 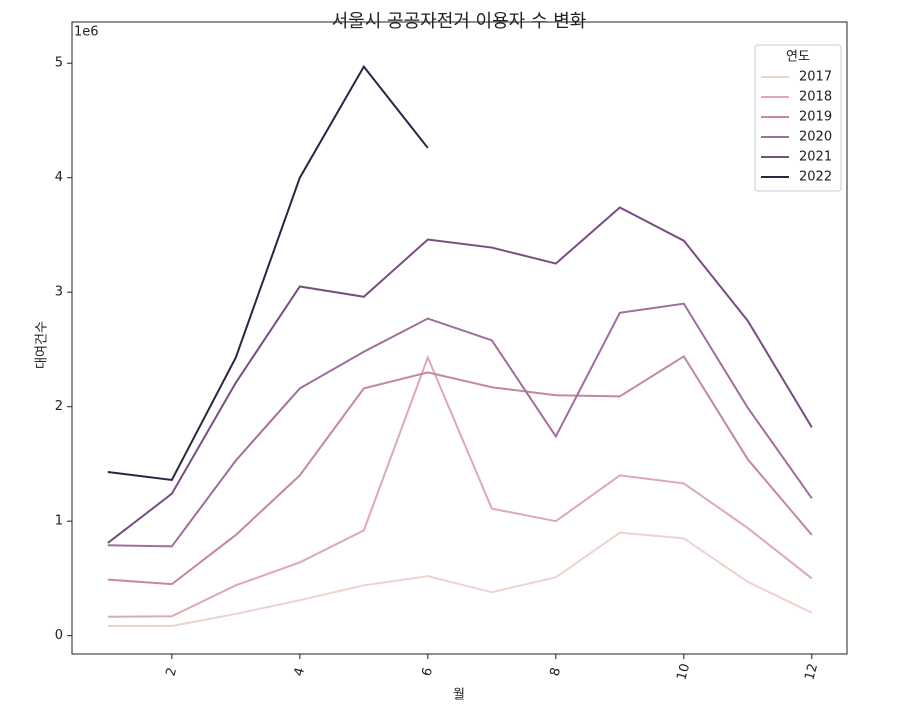 What do you see at coordinates (815, 177) in the screenshot?
I see `legend-label: 2022` at bounding box center [815, 177].